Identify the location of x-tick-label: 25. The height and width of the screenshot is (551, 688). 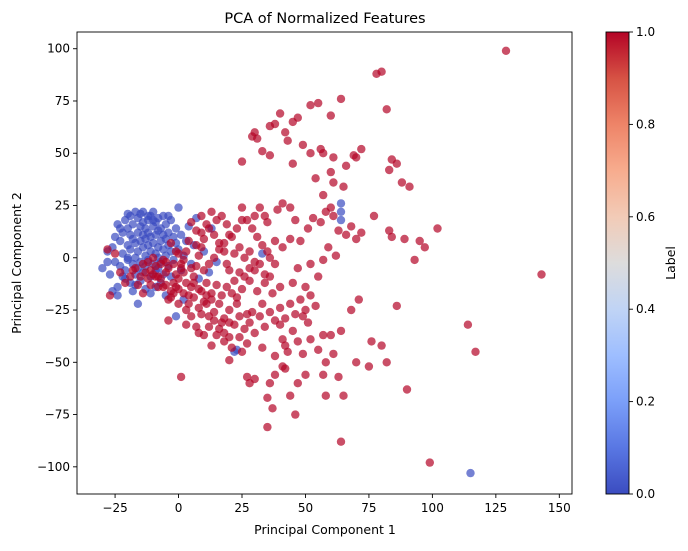
(241, 508).